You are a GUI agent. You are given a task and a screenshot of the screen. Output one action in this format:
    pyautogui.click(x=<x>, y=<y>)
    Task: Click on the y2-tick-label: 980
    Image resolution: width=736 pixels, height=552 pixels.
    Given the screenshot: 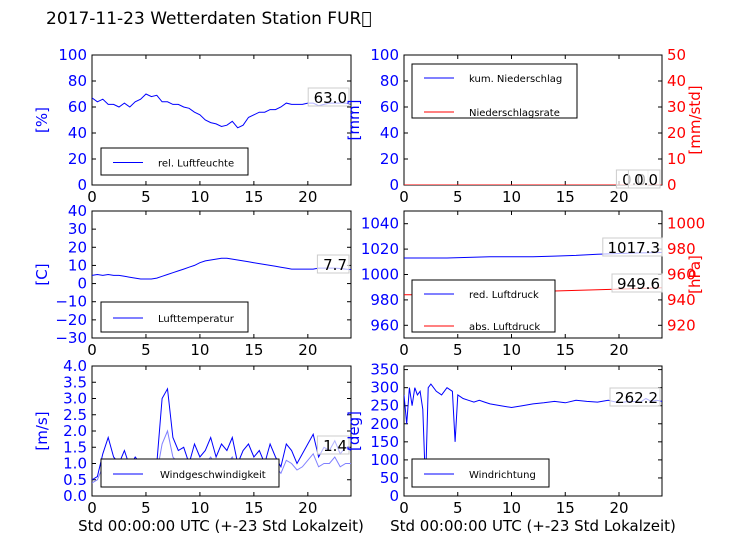 What is the action you would take?
    pyautogui.click(x=681, y=249)
    